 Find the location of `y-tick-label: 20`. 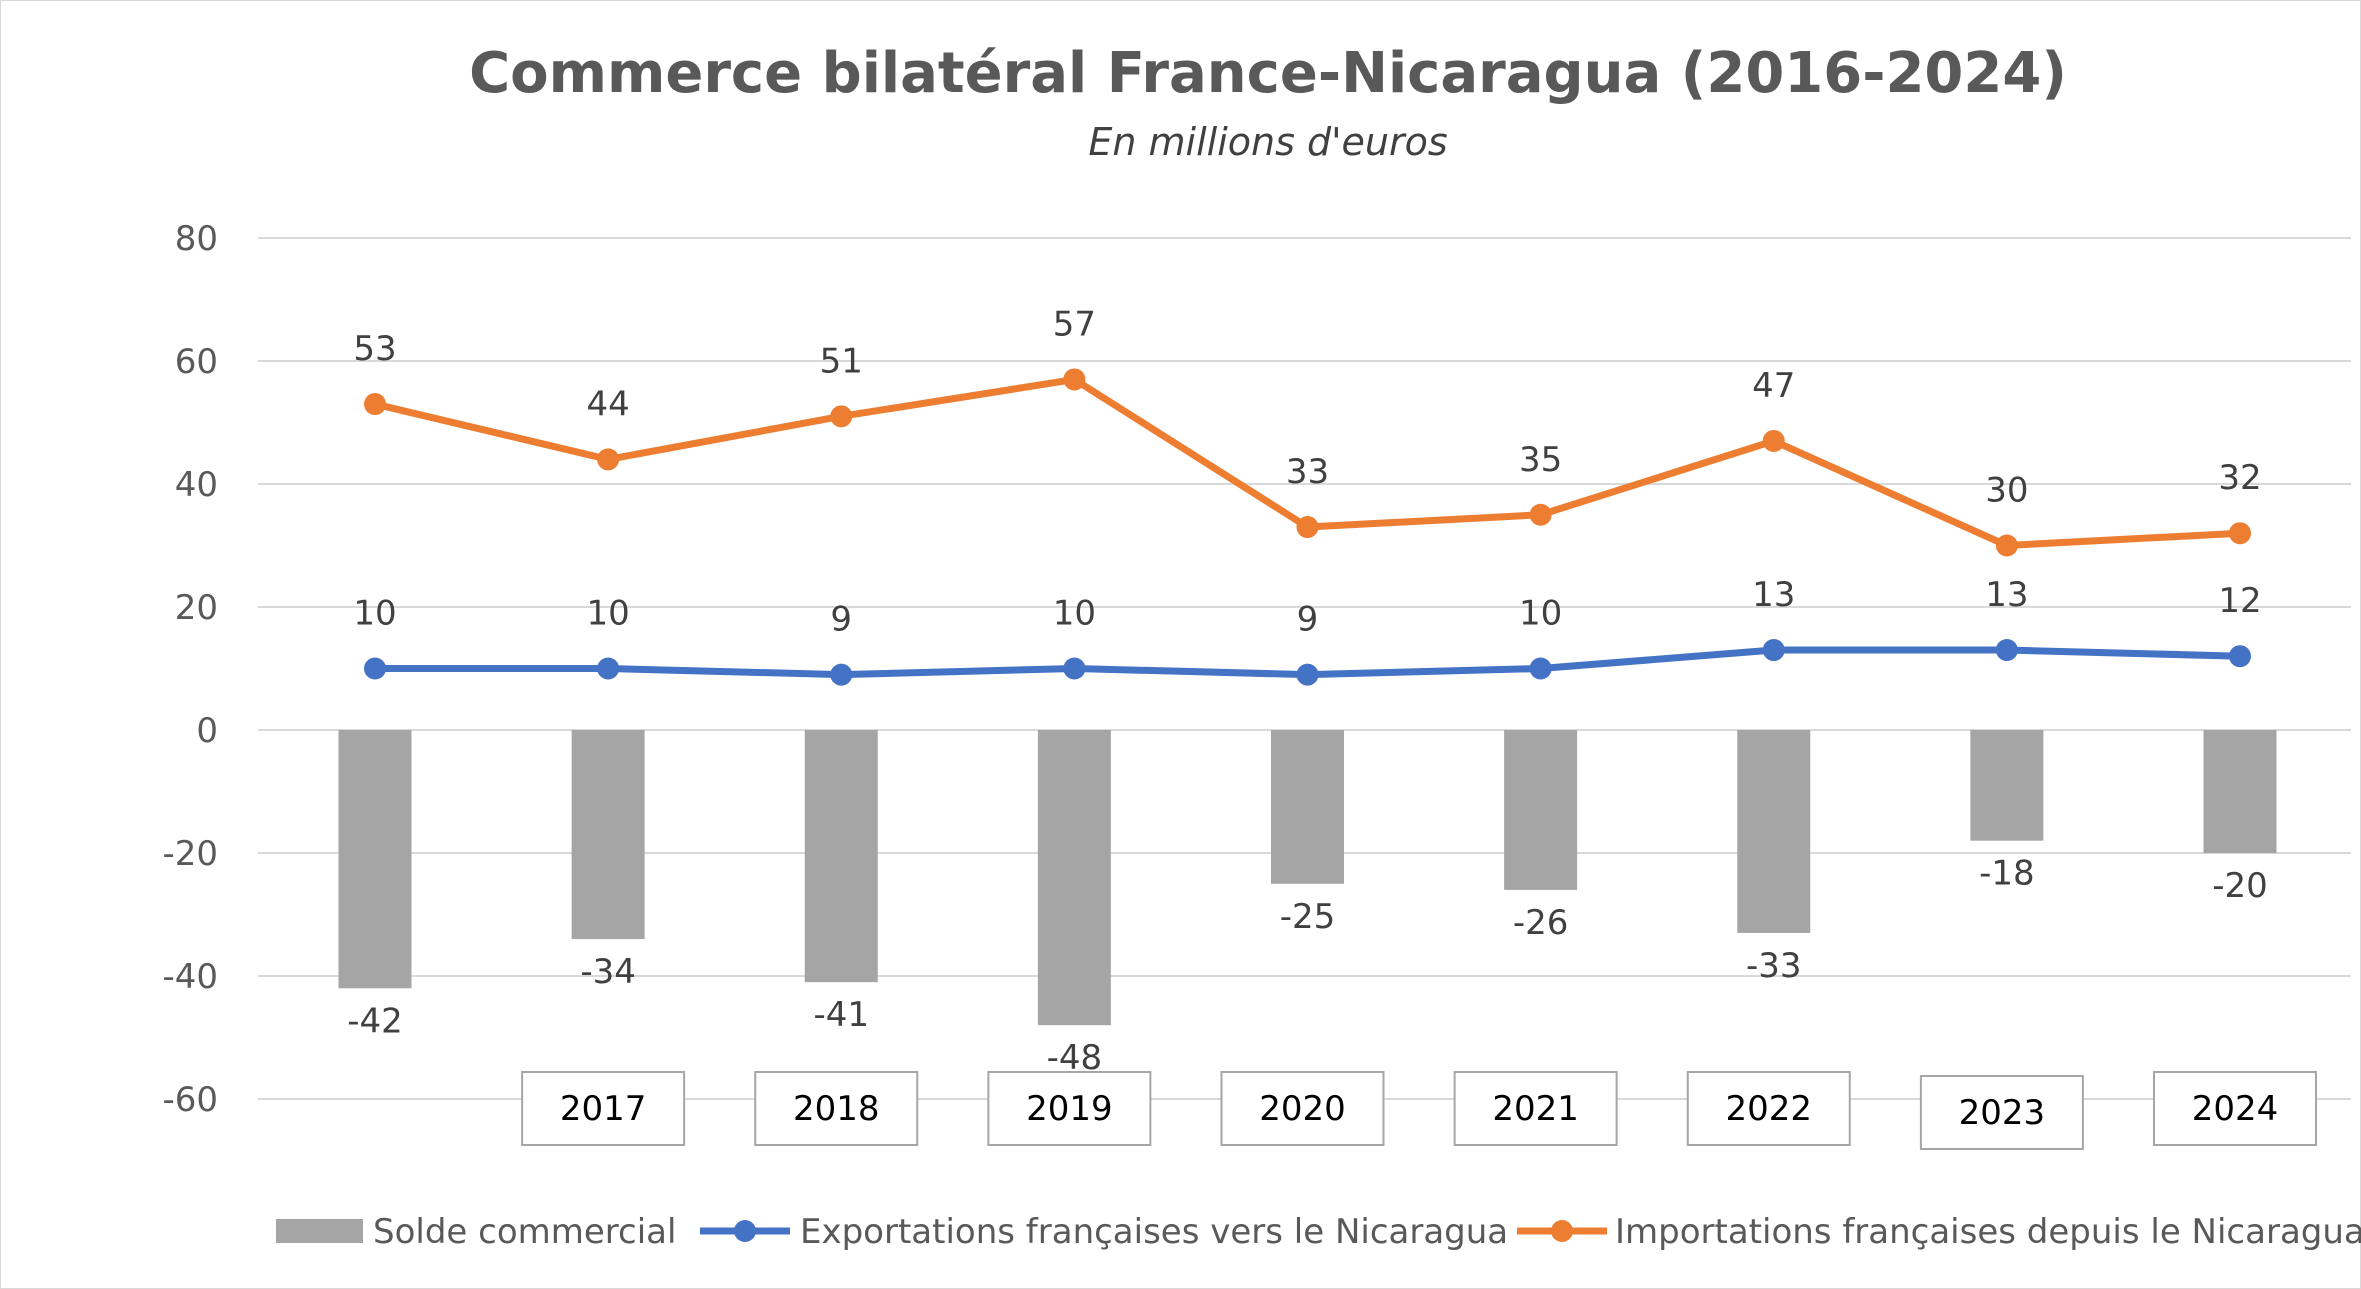

y-tick-label: 20 is located at coordinates (196, 608).